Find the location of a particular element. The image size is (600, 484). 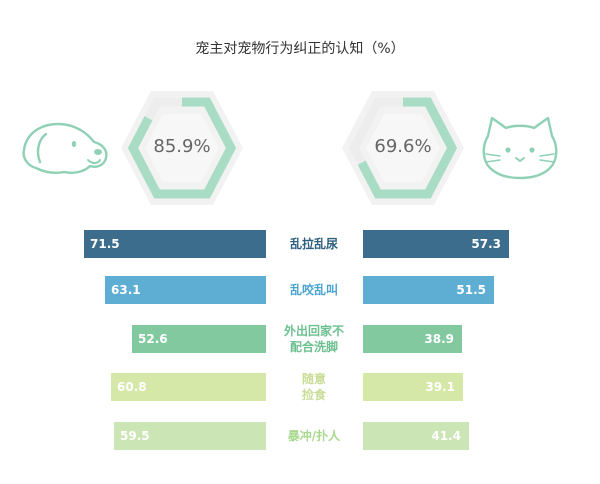

bar-left-value: 60.8 is located at coordinates (132, 387).